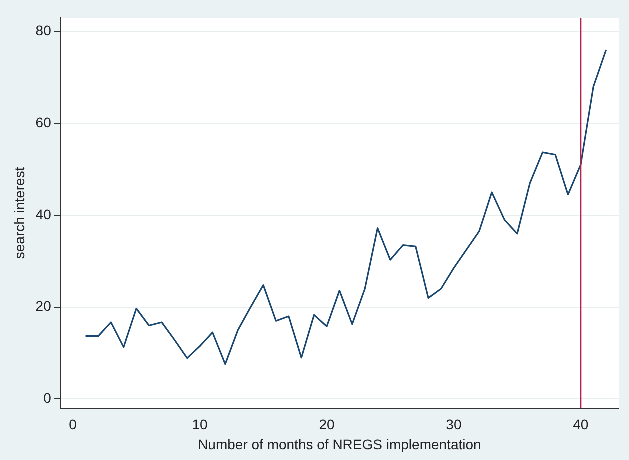 Image resolution: width=629 pixels, height=460 pixels. I want to click on y-tick-label: 60, so click(44, 122).